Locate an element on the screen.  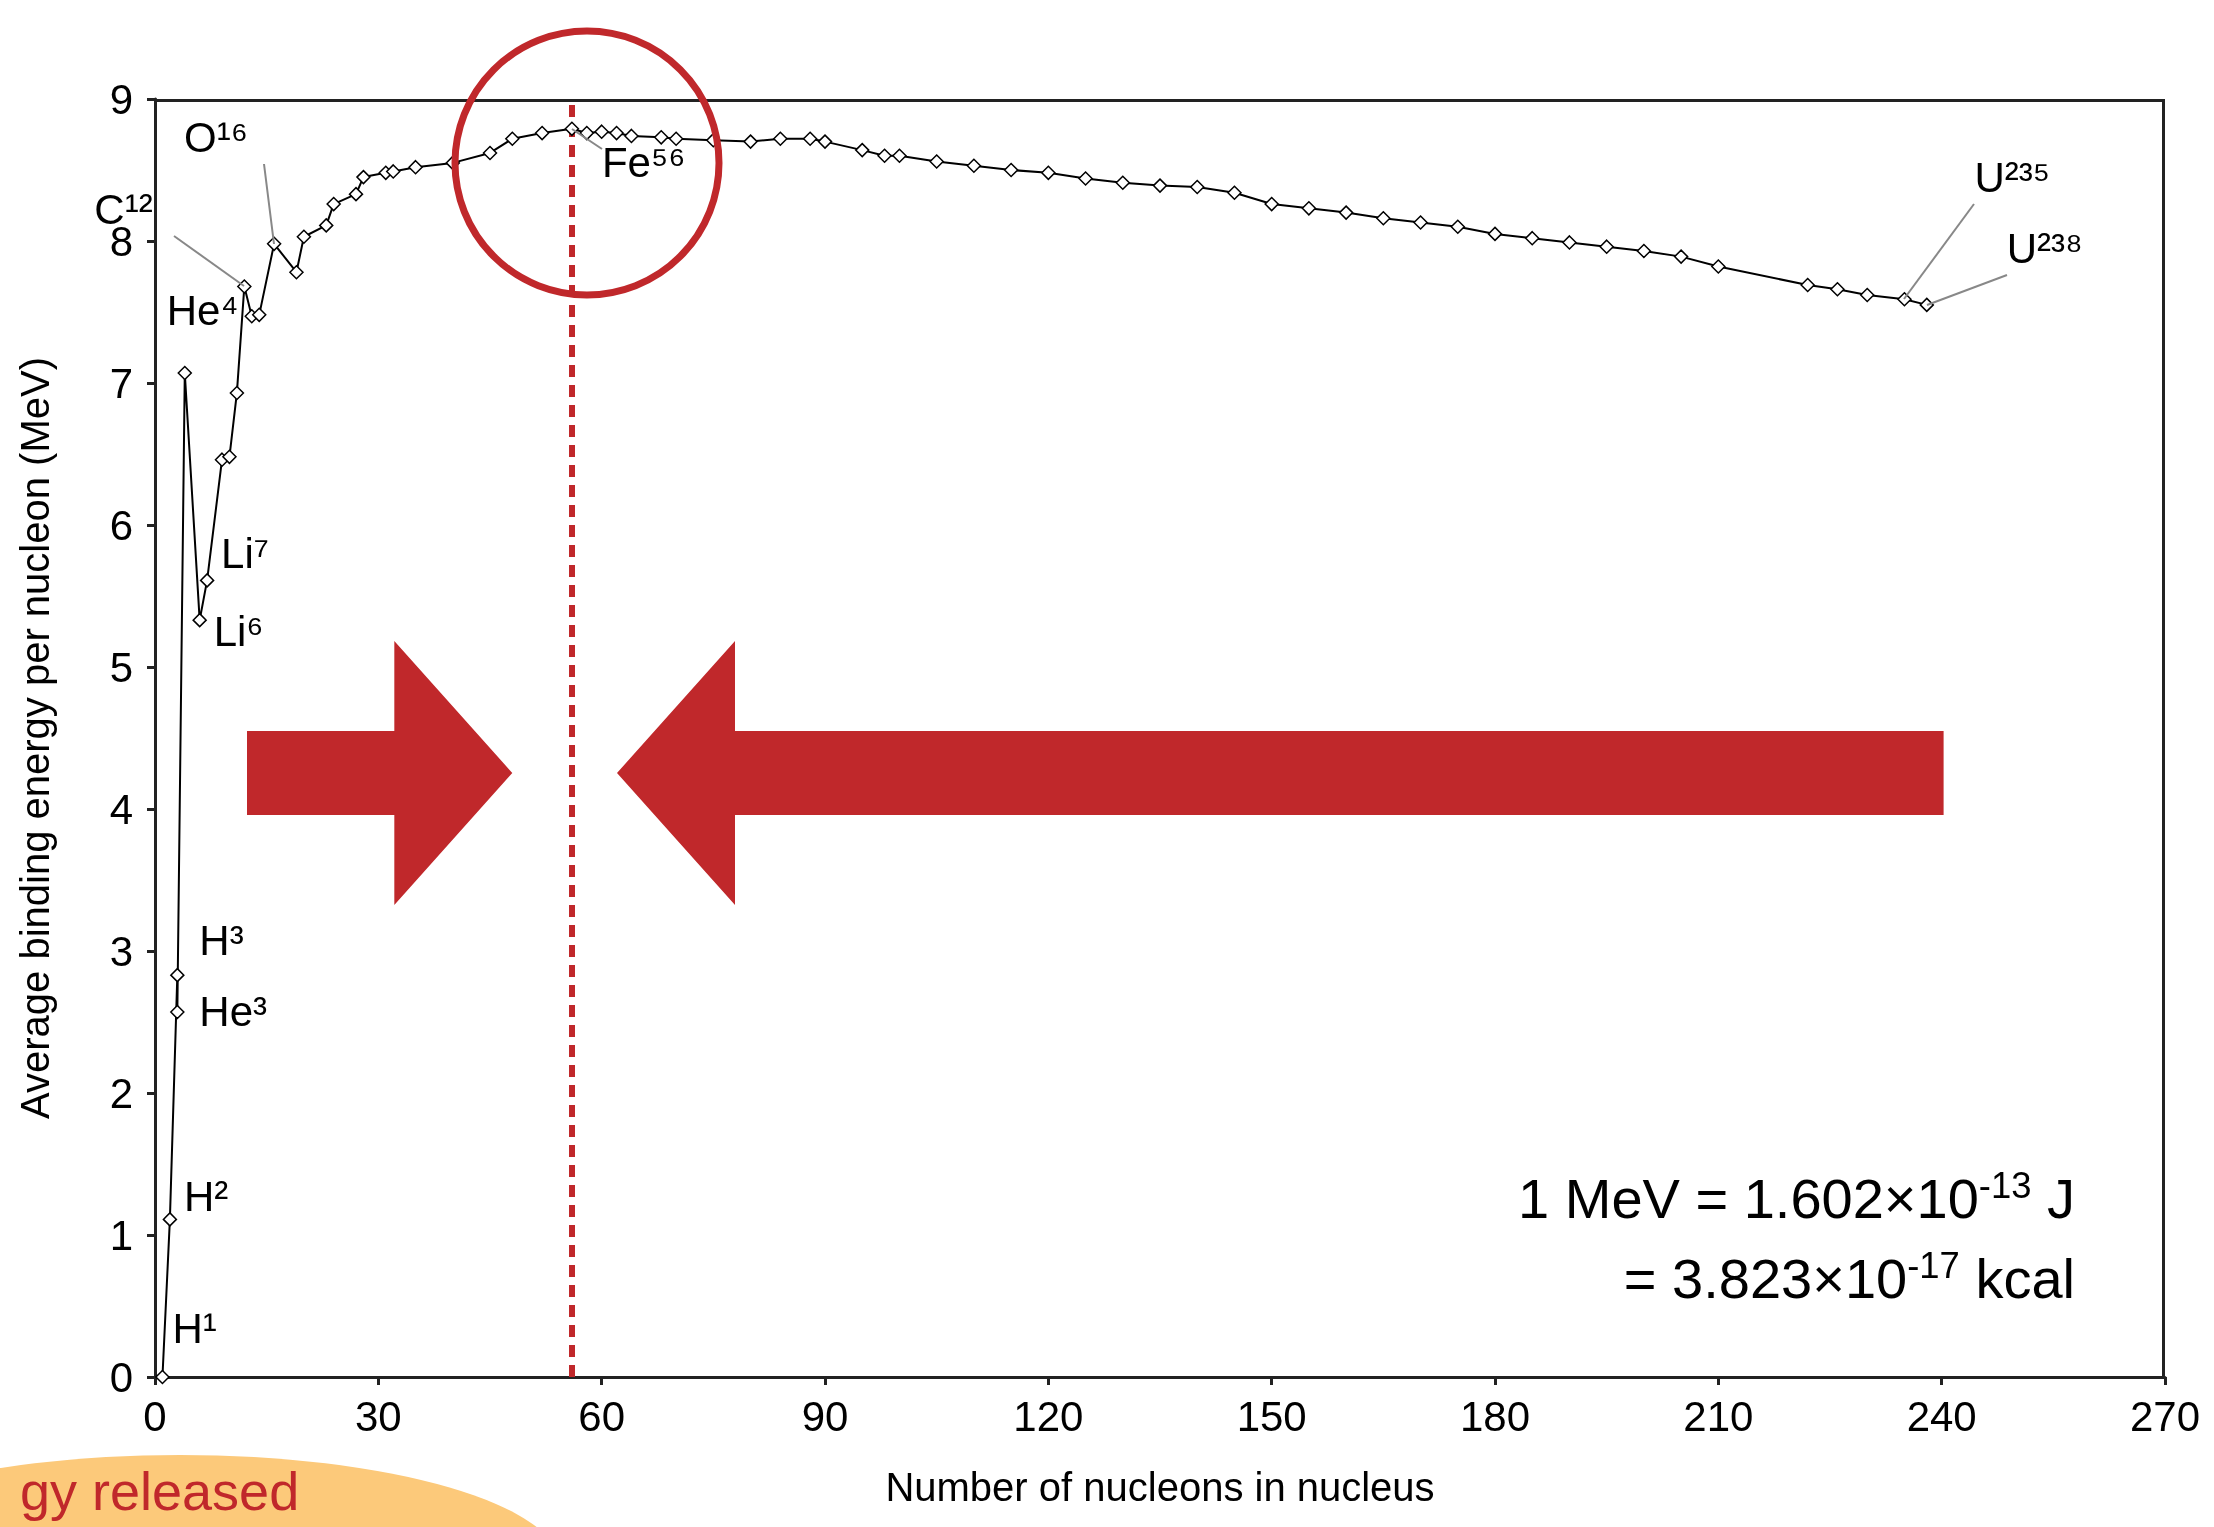
x-axis-title: Number of nucleons in nucleus is located at coordinates (1160, 1487).